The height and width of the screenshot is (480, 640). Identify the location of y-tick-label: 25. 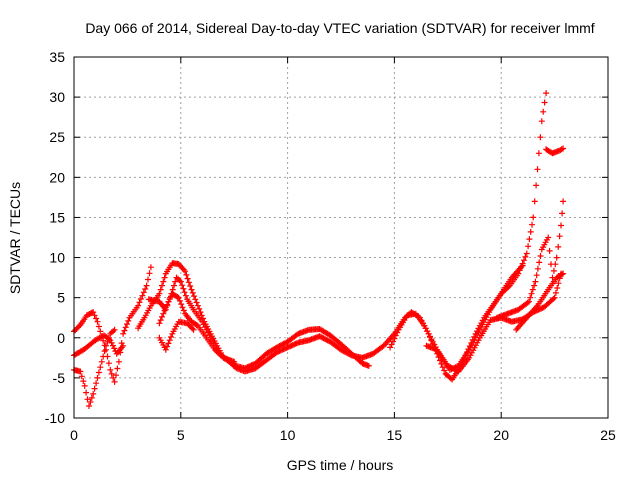
(57, 137).